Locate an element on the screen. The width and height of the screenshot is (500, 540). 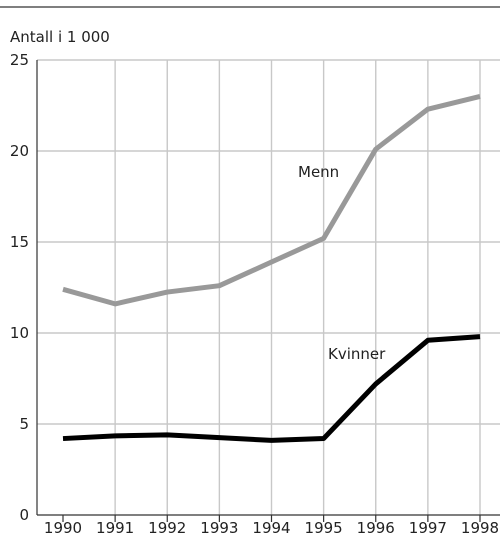
x-tick-label: 1992 is located at coordinates (167, 528).